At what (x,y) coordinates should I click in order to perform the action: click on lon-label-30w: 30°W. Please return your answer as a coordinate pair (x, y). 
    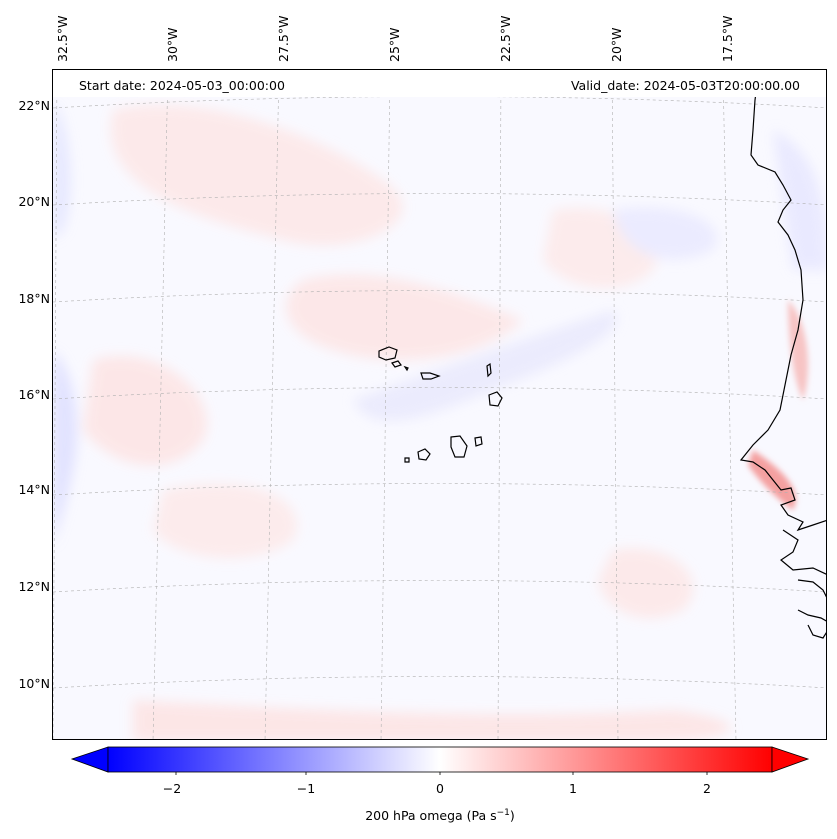
    Looking at the image, I should click on (172, 44).